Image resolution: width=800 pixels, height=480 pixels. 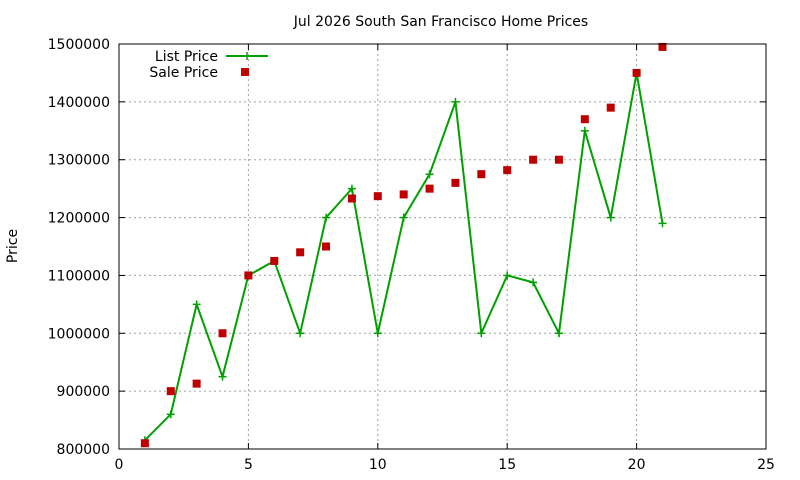 What do you see at coordinates (119, 465) in the screenshot?
I see `x-tick-label: 0` at bounding box center [119, 465].